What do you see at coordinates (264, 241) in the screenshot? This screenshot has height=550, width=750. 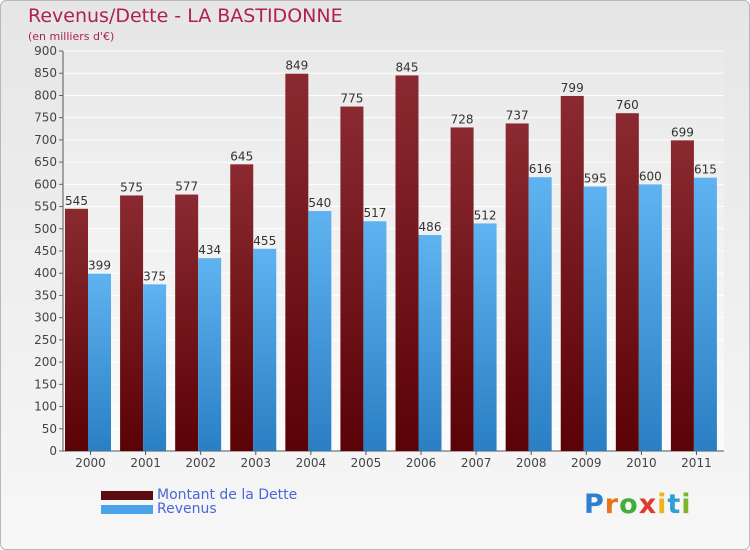 I see `value-label-revenus: 455` at bounding box center [264, 241].